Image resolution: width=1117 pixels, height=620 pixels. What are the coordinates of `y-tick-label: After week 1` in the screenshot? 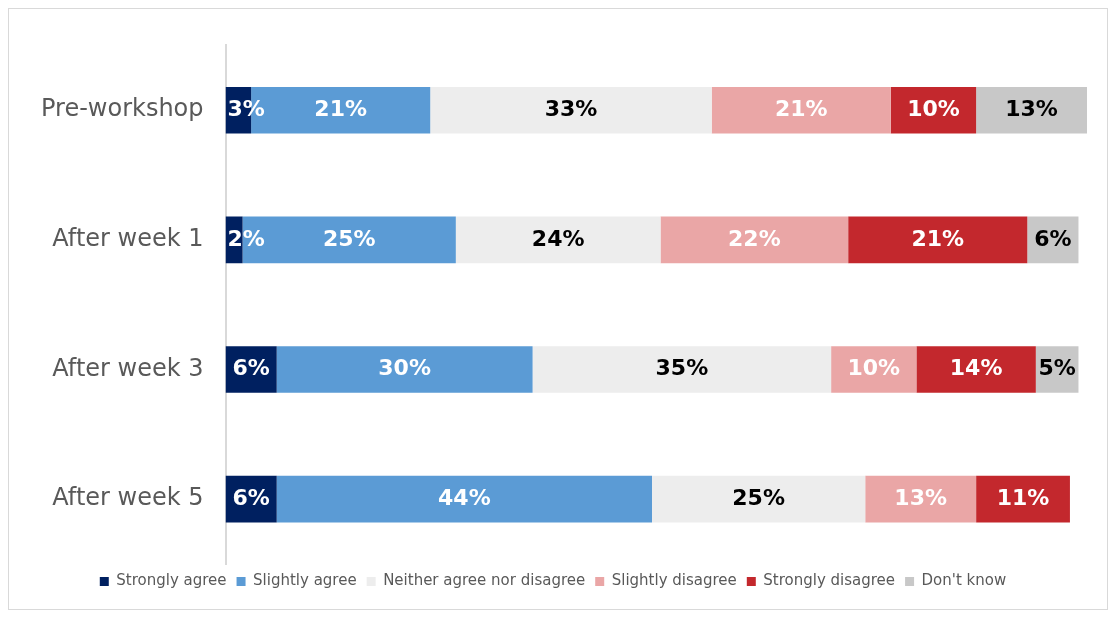 It's located at (128, 238).